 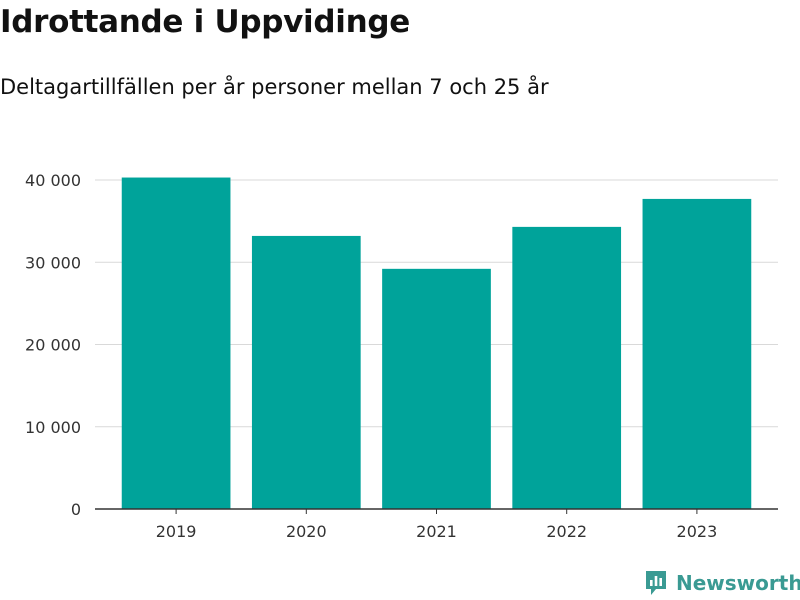 I want to click on y-tick-label: 40 000, so click(x=53, y=180).